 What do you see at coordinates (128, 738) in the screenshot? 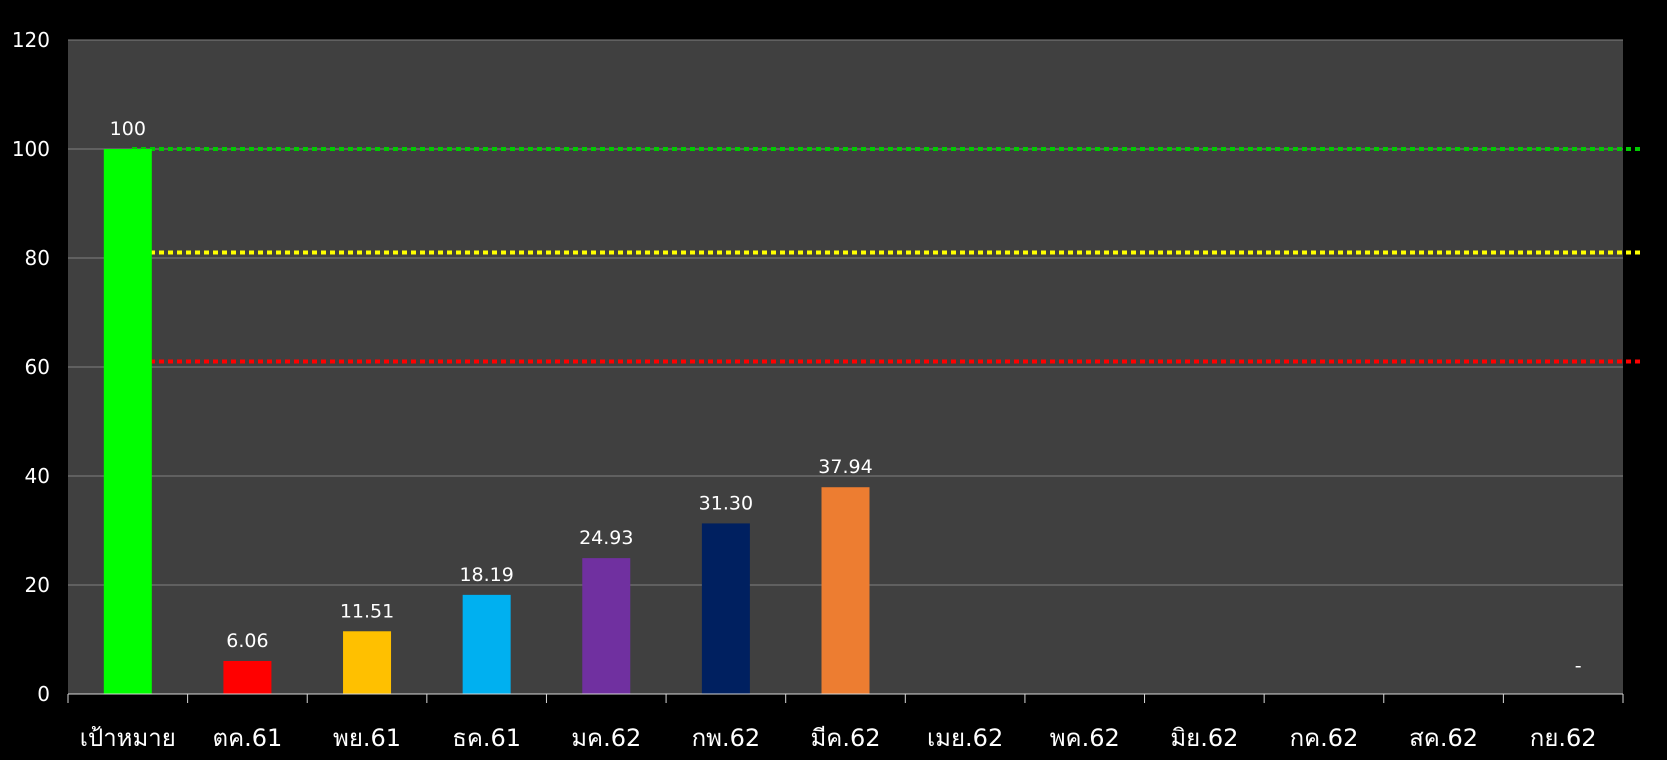
I see `x-tick-label: เป้าหมาย` at bounding box center [128, 738].